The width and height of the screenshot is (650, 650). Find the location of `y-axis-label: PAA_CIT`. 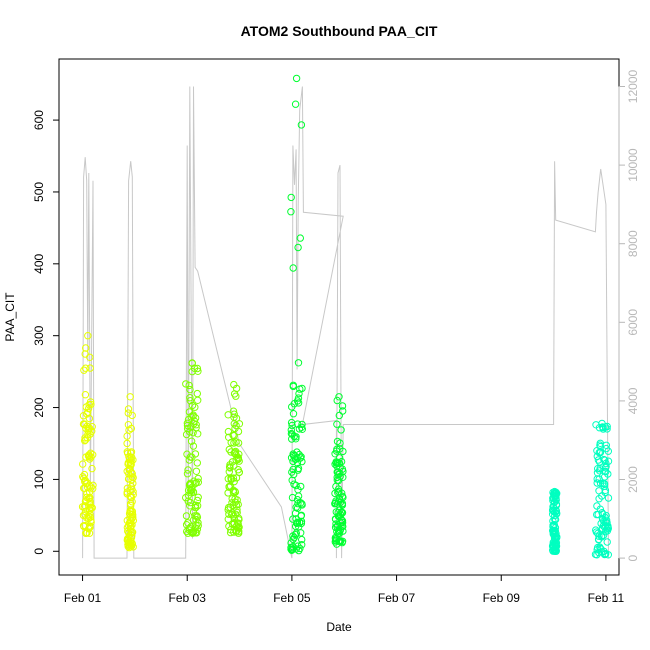

y-axis-label: PAA_CIT is located at coordinates (10, 317).